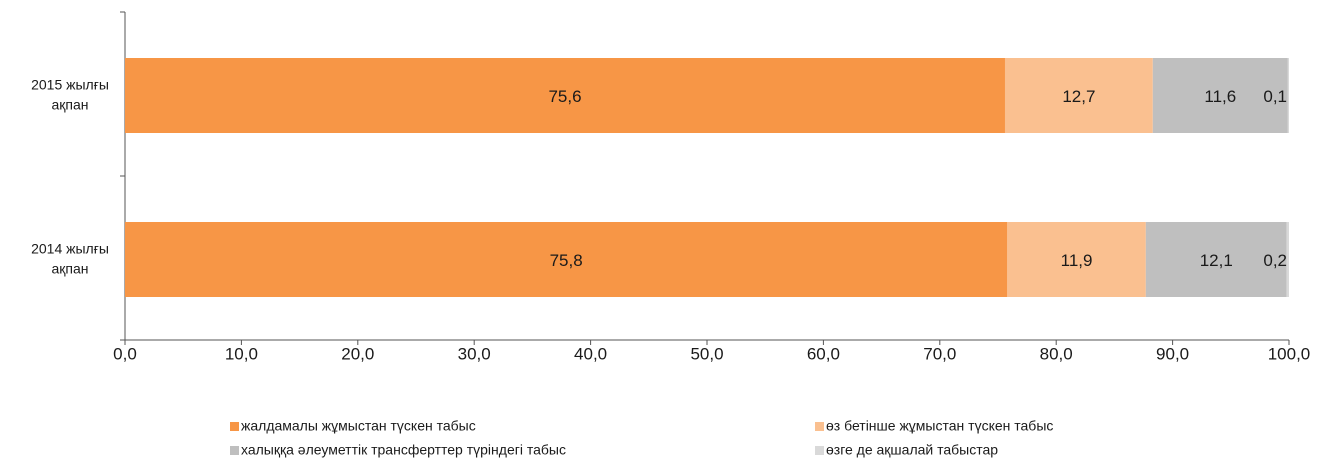 This screenshot has width=1317, height=463. Describe the element at coordinates (357, 353) in the screenshot. I see `x-tick-label: 20,0` at that location.